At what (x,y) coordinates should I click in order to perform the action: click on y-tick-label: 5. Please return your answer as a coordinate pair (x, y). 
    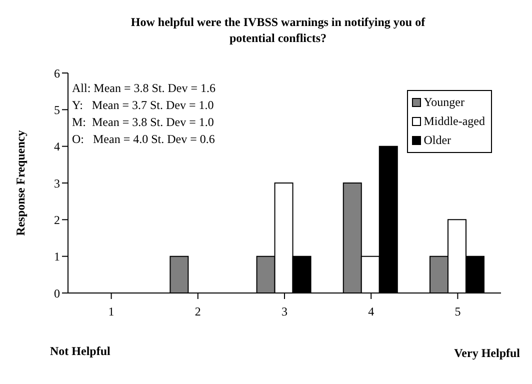
    Looking at the image, I should click on (57, 109).